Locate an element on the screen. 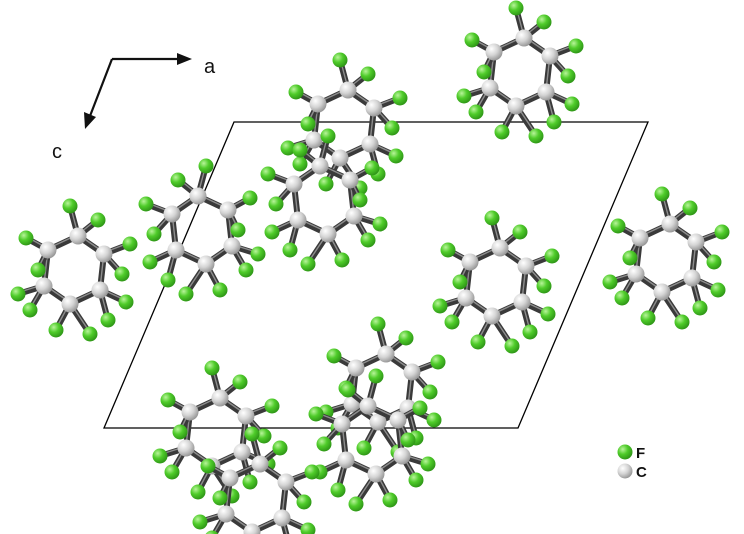  fluorine-legend-swatch is located at coordinates (625, 452).